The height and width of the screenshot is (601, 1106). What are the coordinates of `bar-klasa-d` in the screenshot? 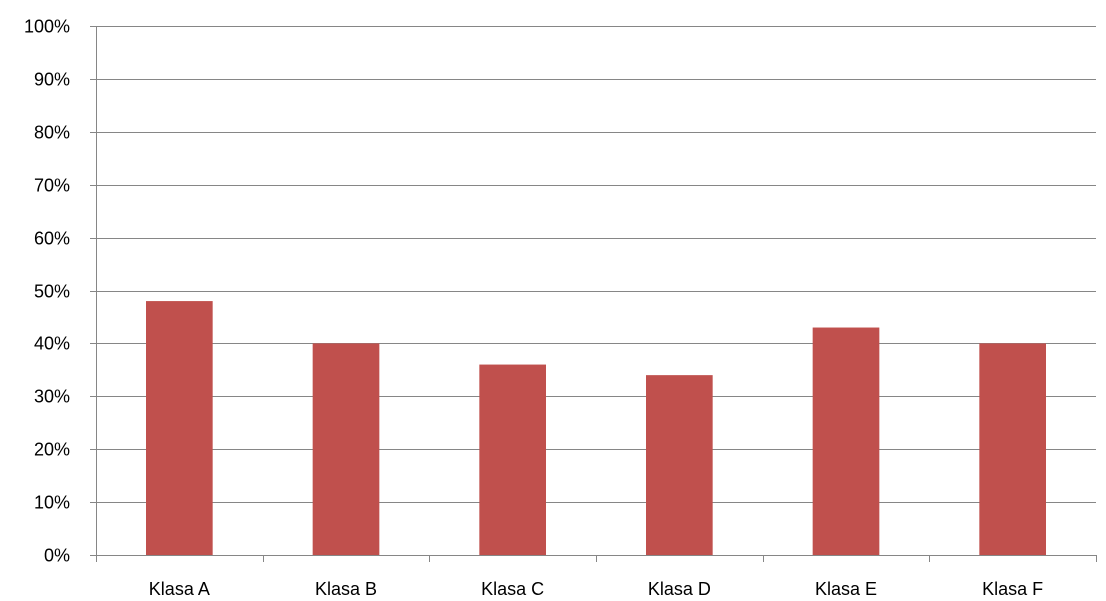 It's located at (679, 465).